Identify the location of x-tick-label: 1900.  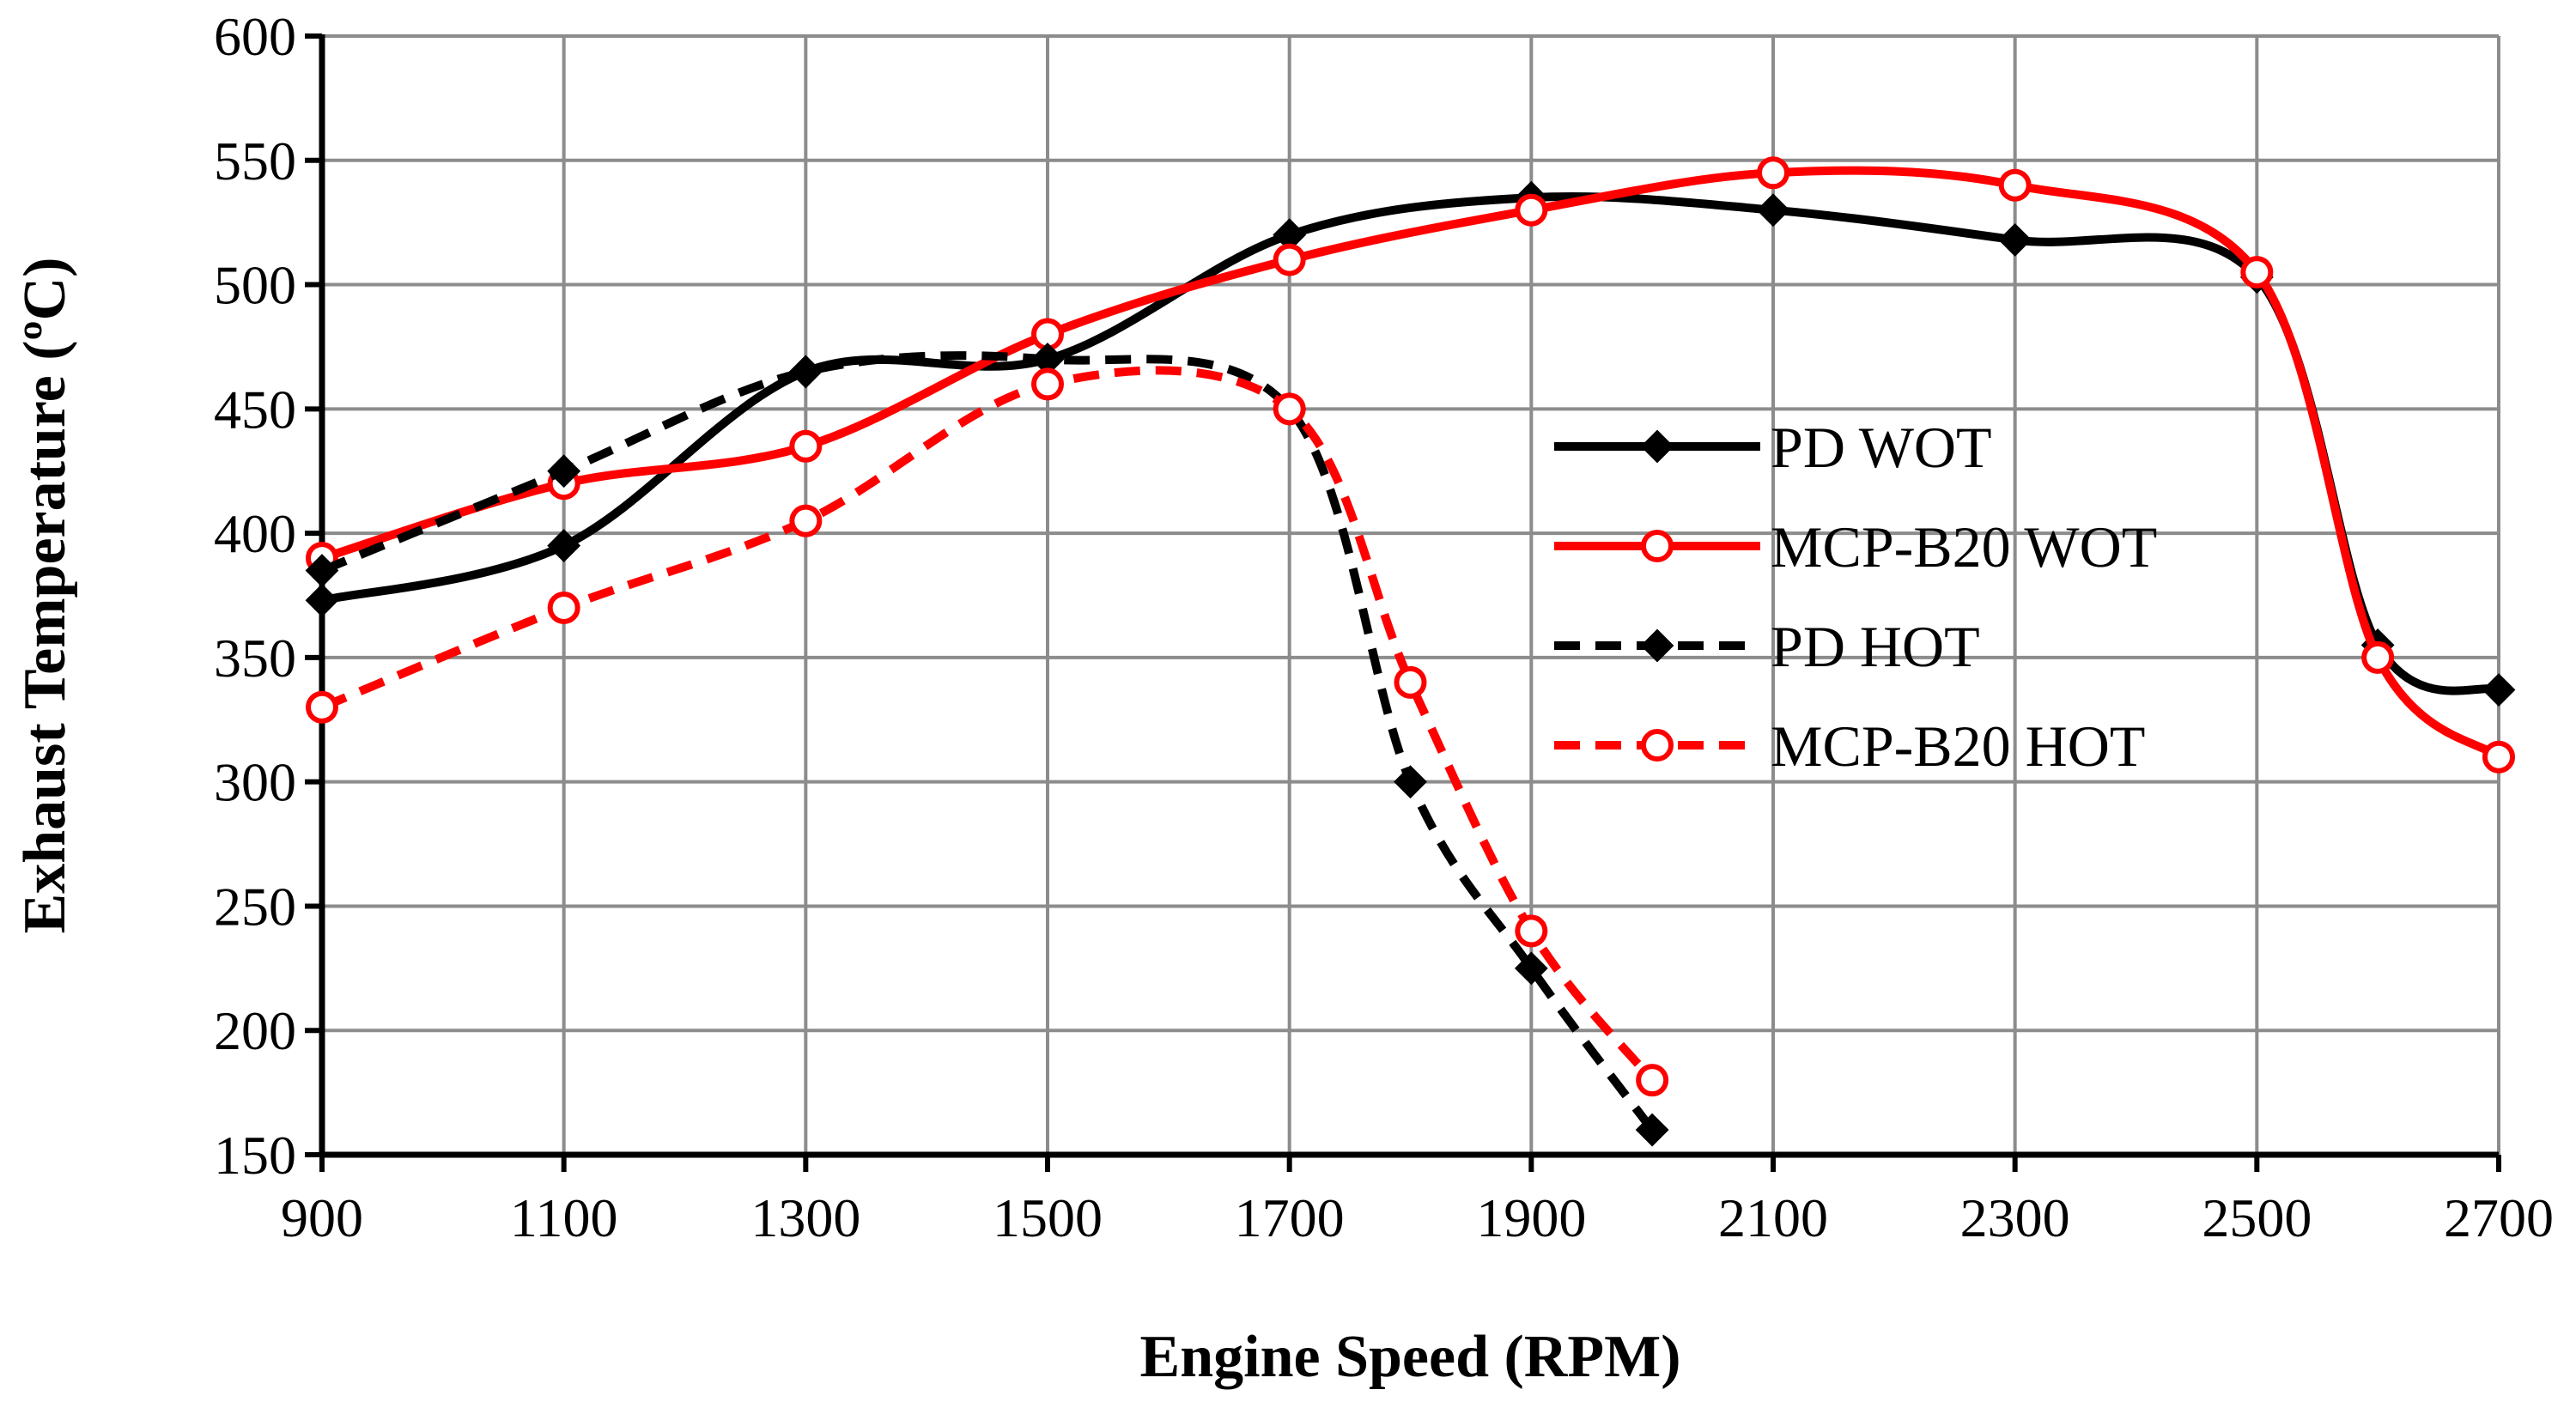
(1531, 1217).